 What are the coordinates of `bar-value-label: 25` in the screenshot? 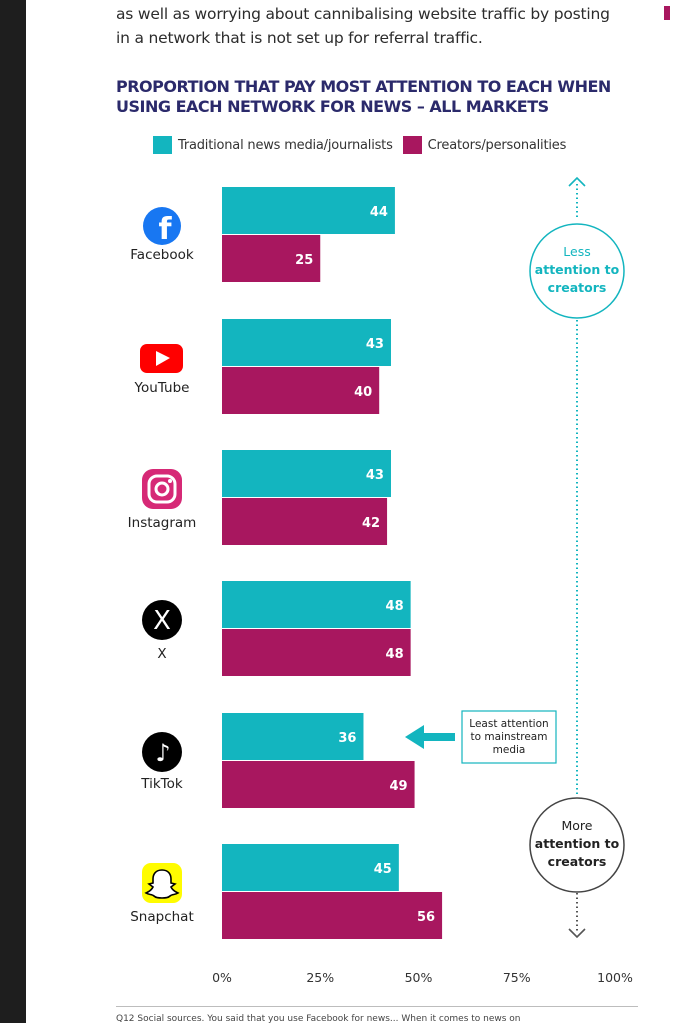 It's located at (304, 260).